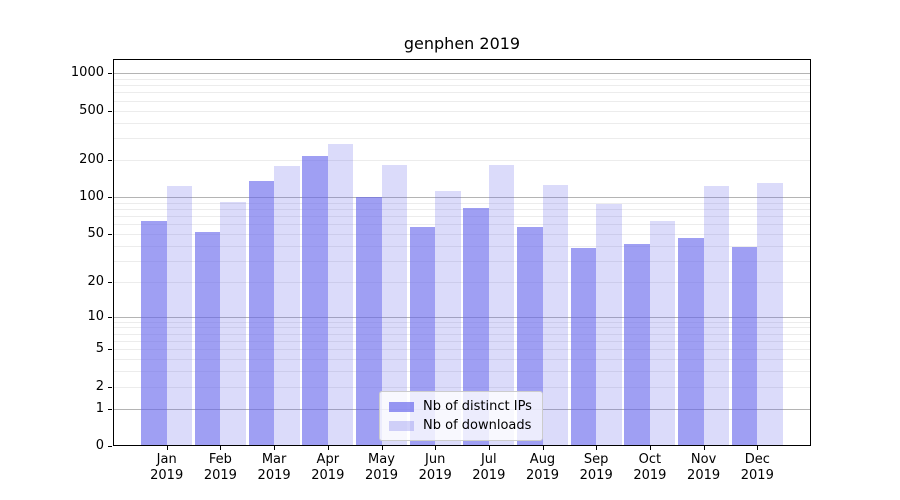 This screenshot has height=500, width=900. I want to click on bar-downloads-nov, so click(716, 315).